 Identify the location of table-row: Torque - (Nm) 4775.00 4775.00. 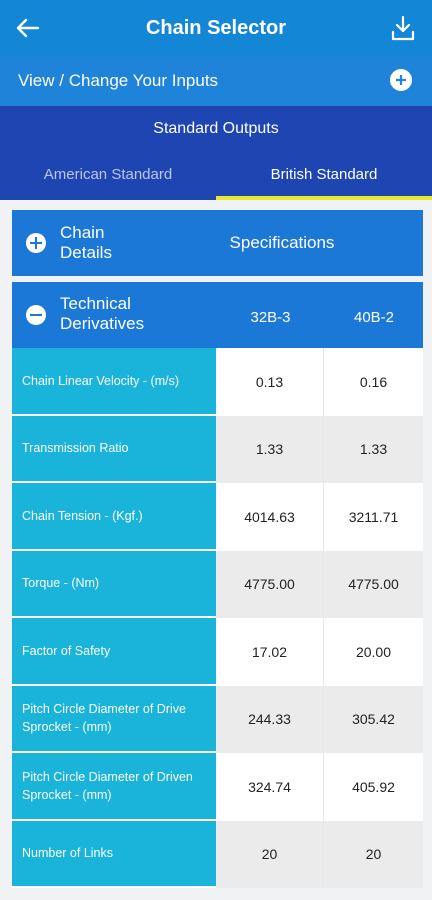
(217, 584).